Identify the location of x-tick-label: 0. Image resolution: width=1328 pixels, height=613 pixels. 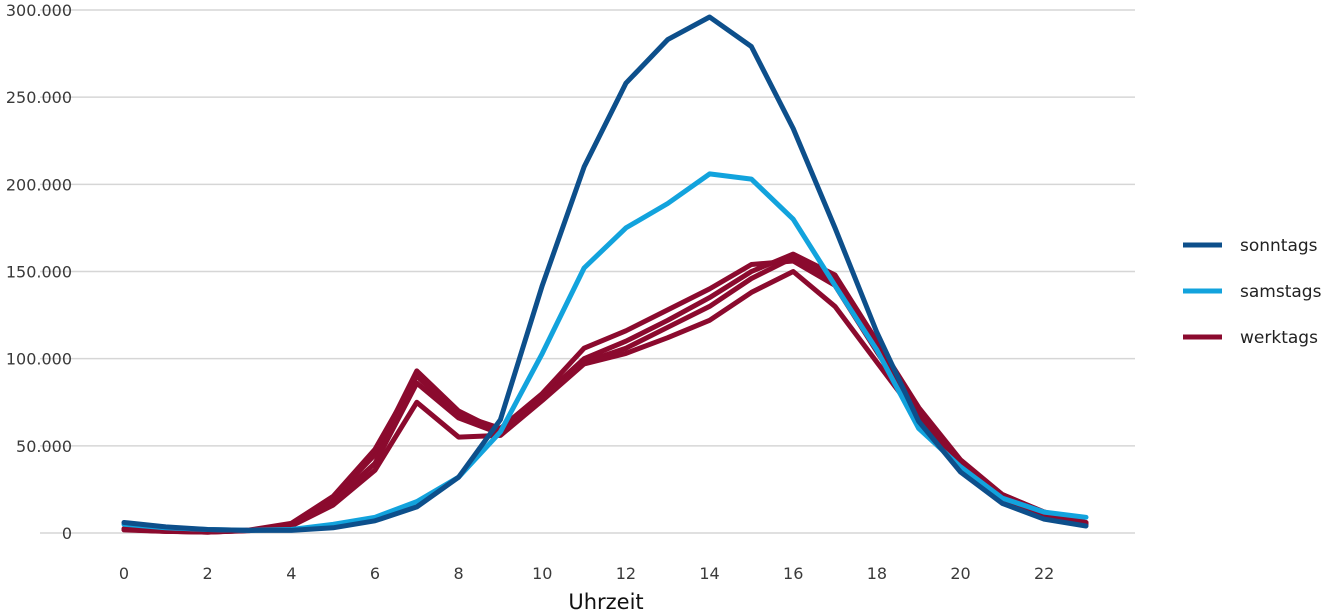
(124, 573).